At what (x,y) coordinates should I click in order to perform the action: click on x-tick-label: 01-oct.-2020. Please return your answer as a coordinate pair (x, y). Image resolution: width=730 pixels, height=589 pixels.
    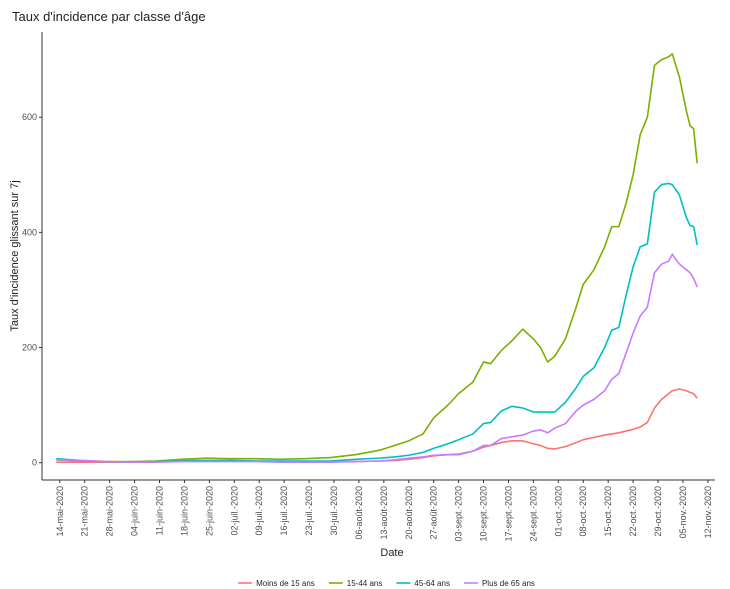
    Looking at the image, I should click on (558, 511).